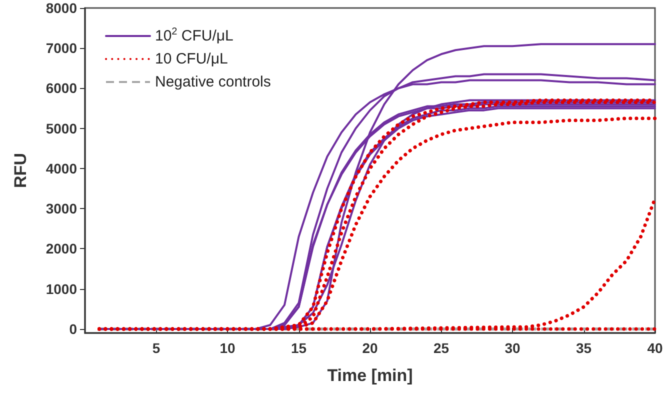  Describe the element at coordinates (584, 348) in the screenshot. I see `x-tick-label: 35` at that location.